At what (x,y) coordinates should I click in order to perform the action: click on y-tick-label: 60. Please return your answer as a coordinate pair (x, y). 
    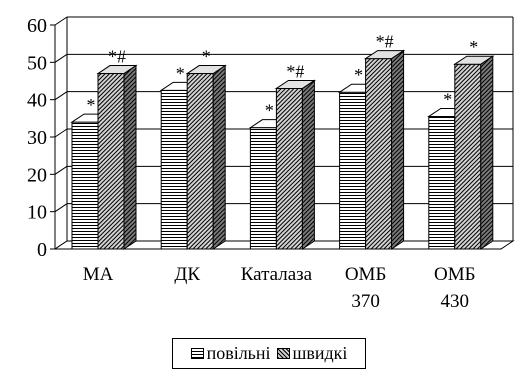
    Looking at the image, I should click on (37, 26).